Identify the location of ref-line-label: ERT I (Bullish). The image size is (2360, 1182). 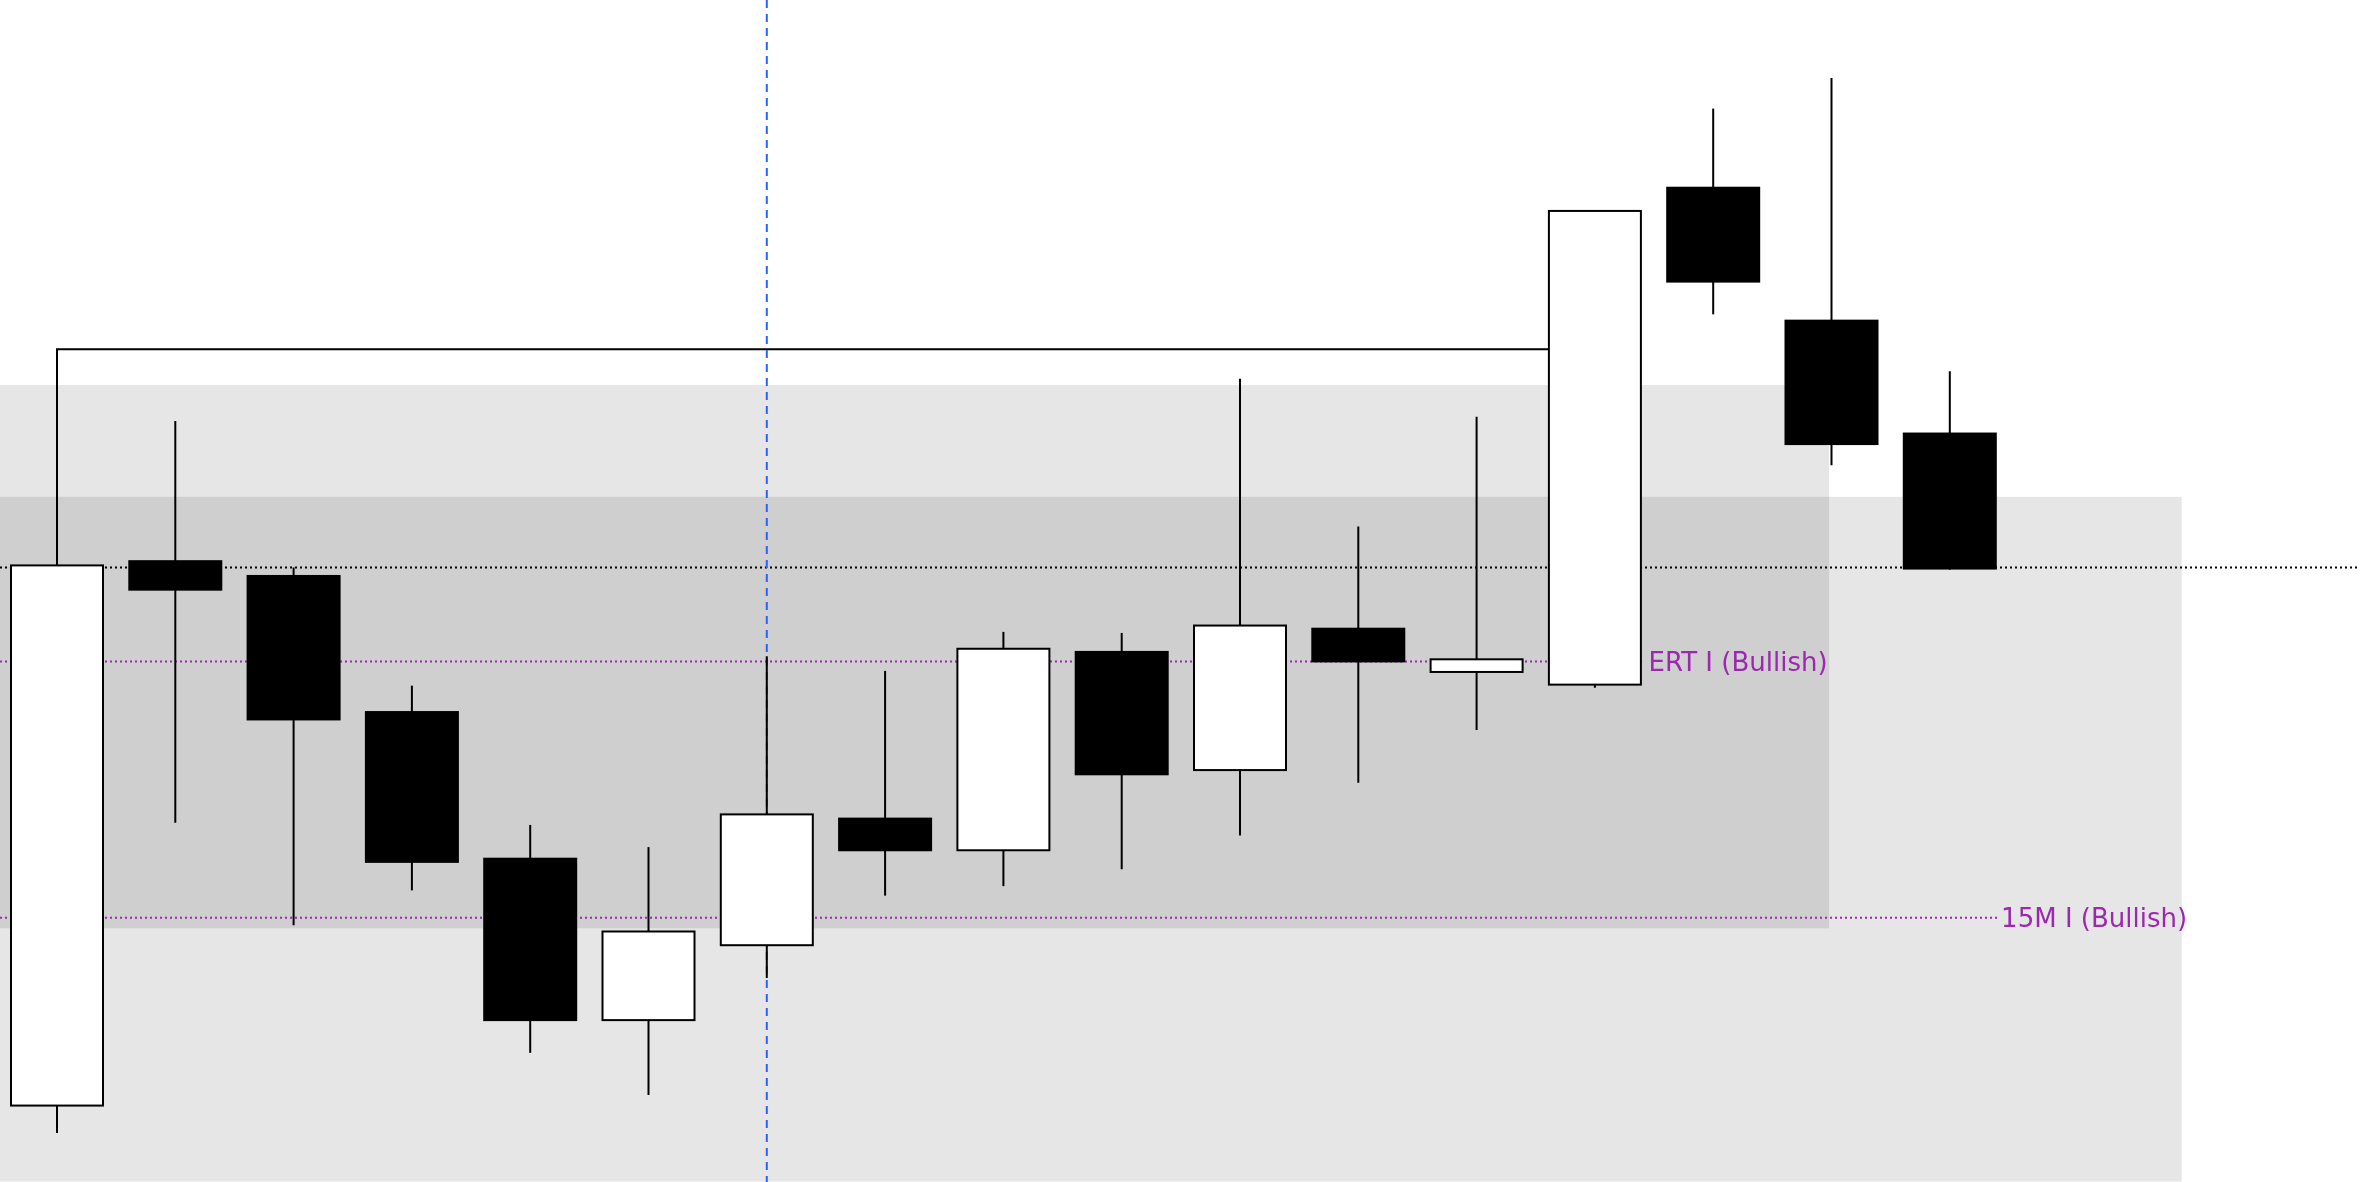
(1738, 661).